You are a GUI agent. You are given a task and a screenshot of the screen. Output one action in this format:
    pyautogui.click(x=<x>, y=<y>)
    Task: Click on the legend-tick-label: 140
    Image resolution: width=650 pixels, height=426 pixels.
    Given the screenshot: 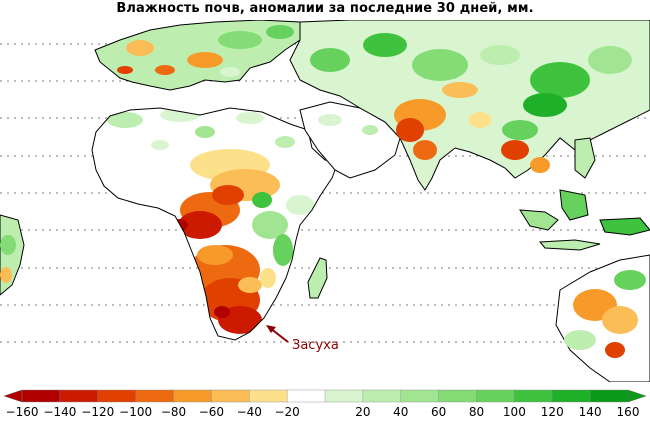 What is the action you would take?
    pyautogui.click(x=590, y=412)
    